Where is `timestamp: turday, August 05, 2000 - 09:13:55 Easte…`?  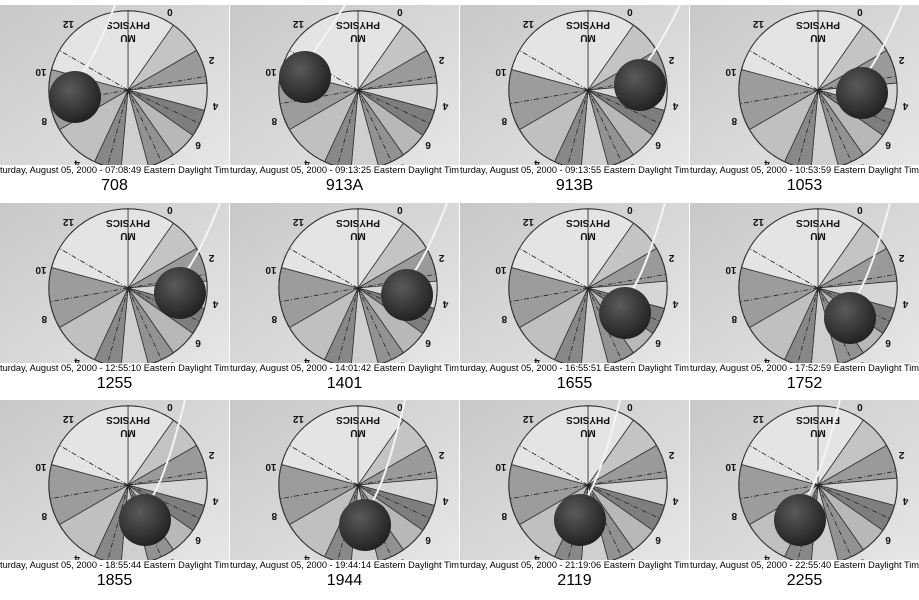
timestamp: turday, August 05, 2000 - 09:13:55 Easte… is located at coordinates (574, 170).